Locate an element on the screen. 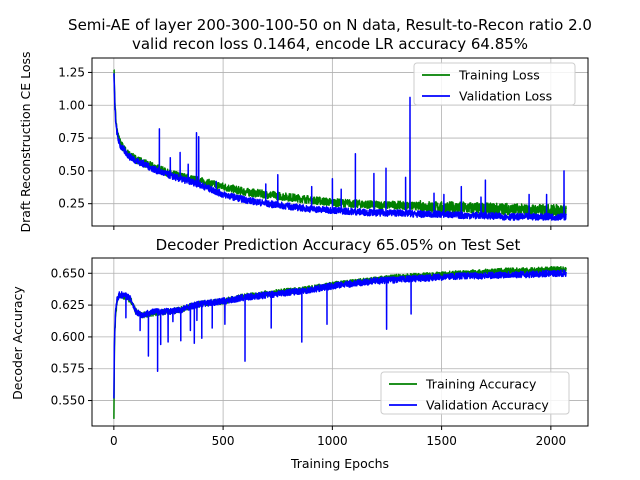 The image size is (640, 480). x-tick-label: 1000 is located at coordinates (332, 441).